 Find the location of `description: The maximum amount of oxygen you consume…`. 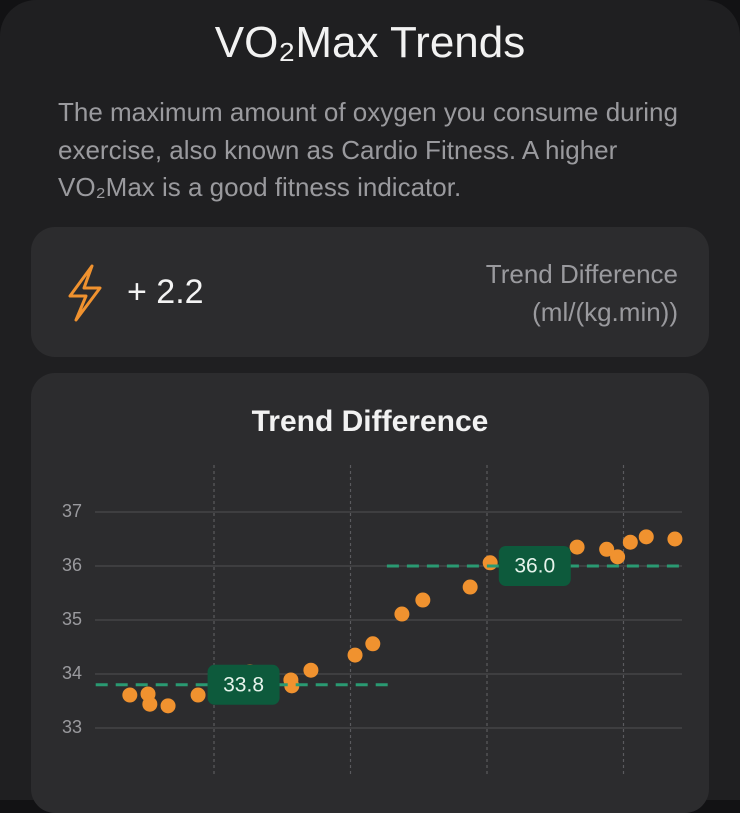

description: The maximum amount of oxygen you consume… is located at coordinates (368, 149).